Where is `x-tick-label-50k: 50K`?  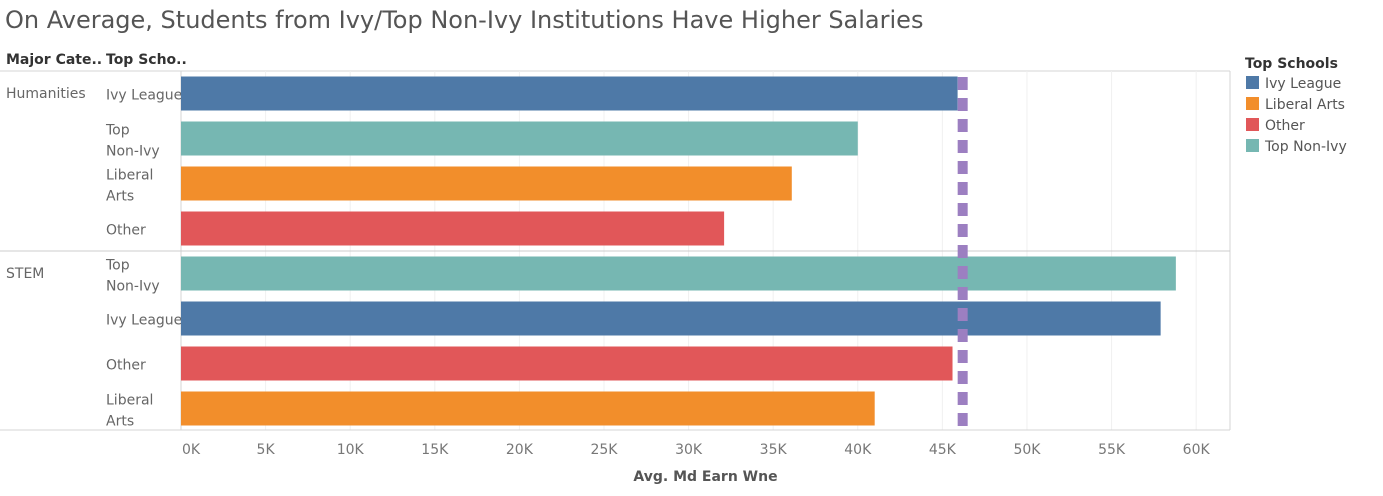 x-tick-label-50k: 50K is located at coordinates (1027, 450).